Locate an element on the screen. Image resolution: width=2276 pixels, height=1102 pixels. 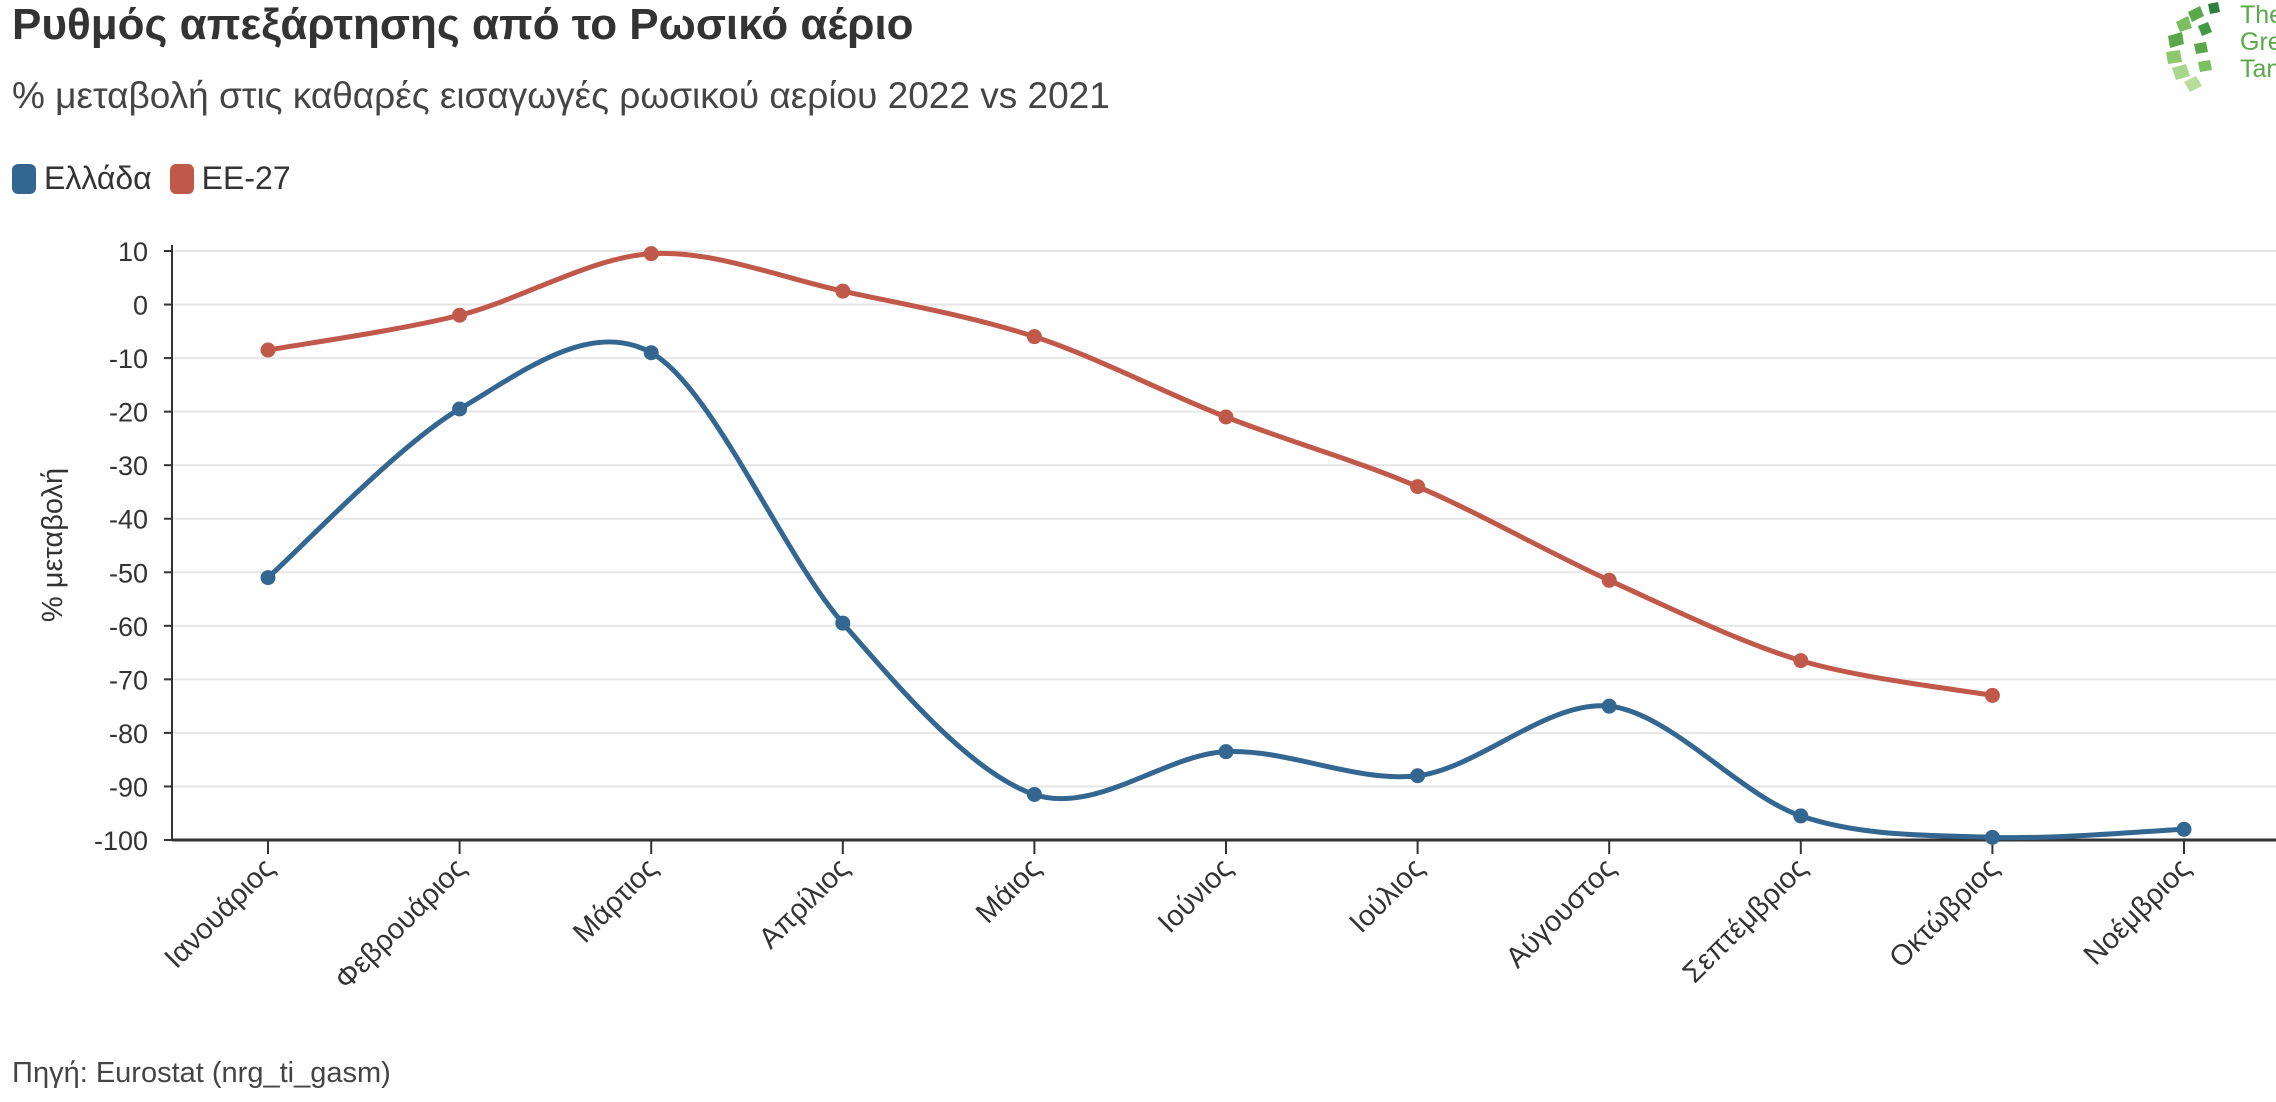
legend-item-eu27: ΕΕ-27 is located at coordinates (230, 178).